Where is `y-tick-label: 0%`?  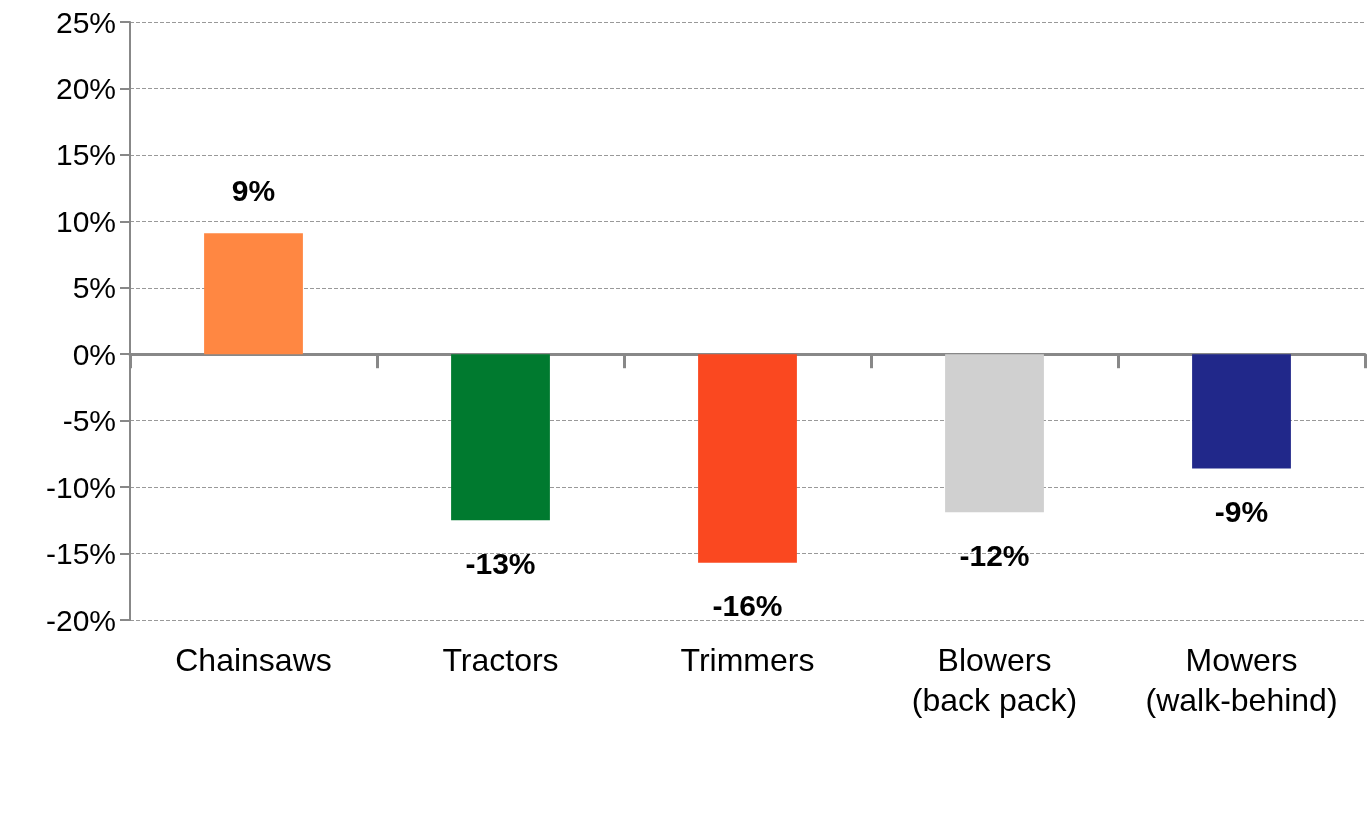
y-tick-label: 0% is located at coordinates (94, 354).